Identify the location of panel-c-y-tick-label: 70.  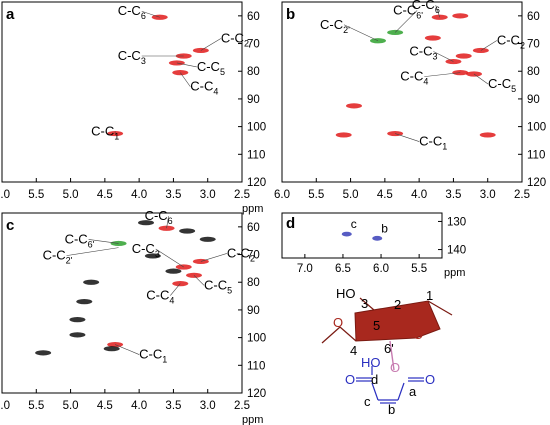
(253, 256).